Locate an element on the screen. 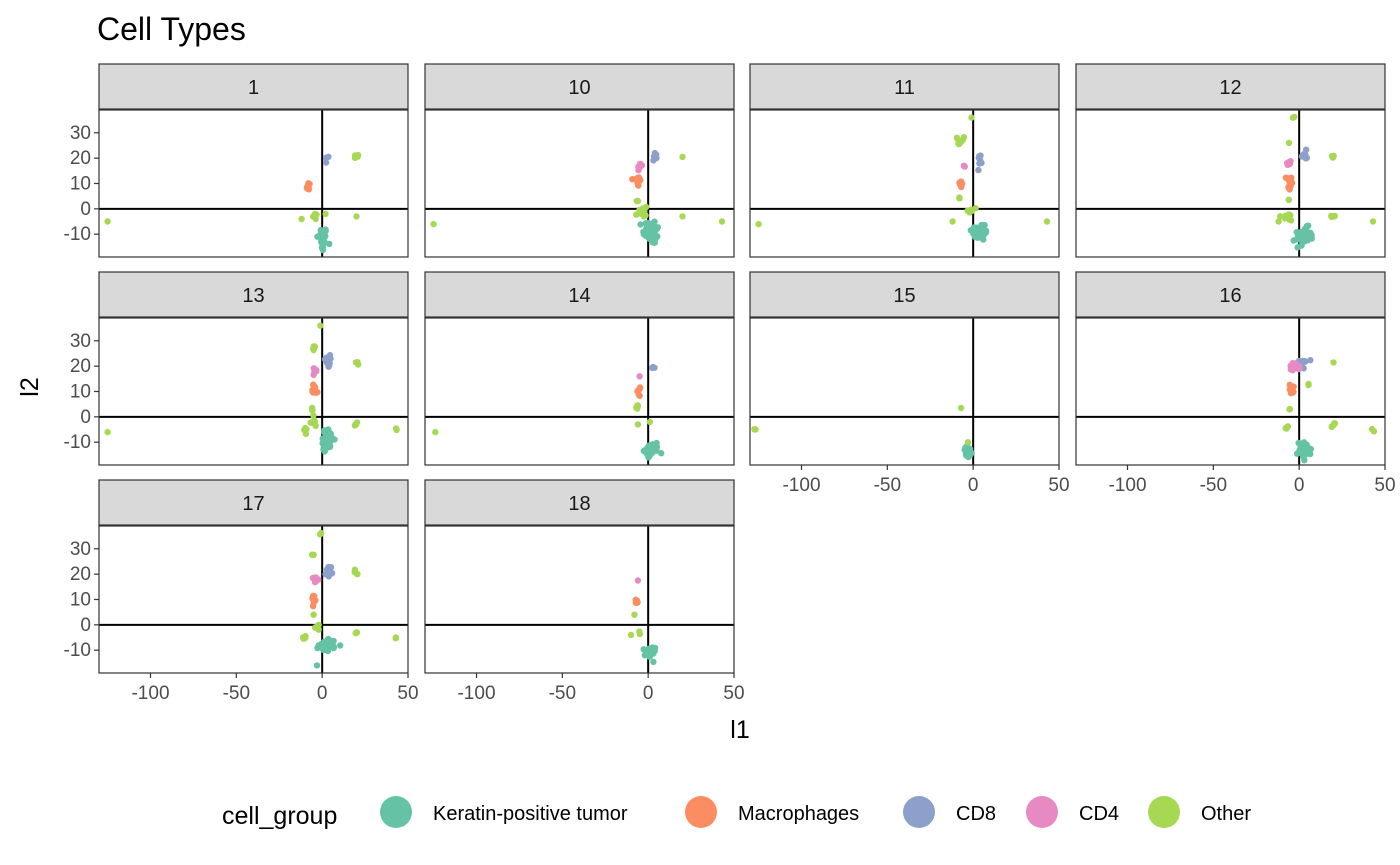 This screenshot has width=1400, height=865. facet-strip-label: 1 is located at coordinates (253, 88).